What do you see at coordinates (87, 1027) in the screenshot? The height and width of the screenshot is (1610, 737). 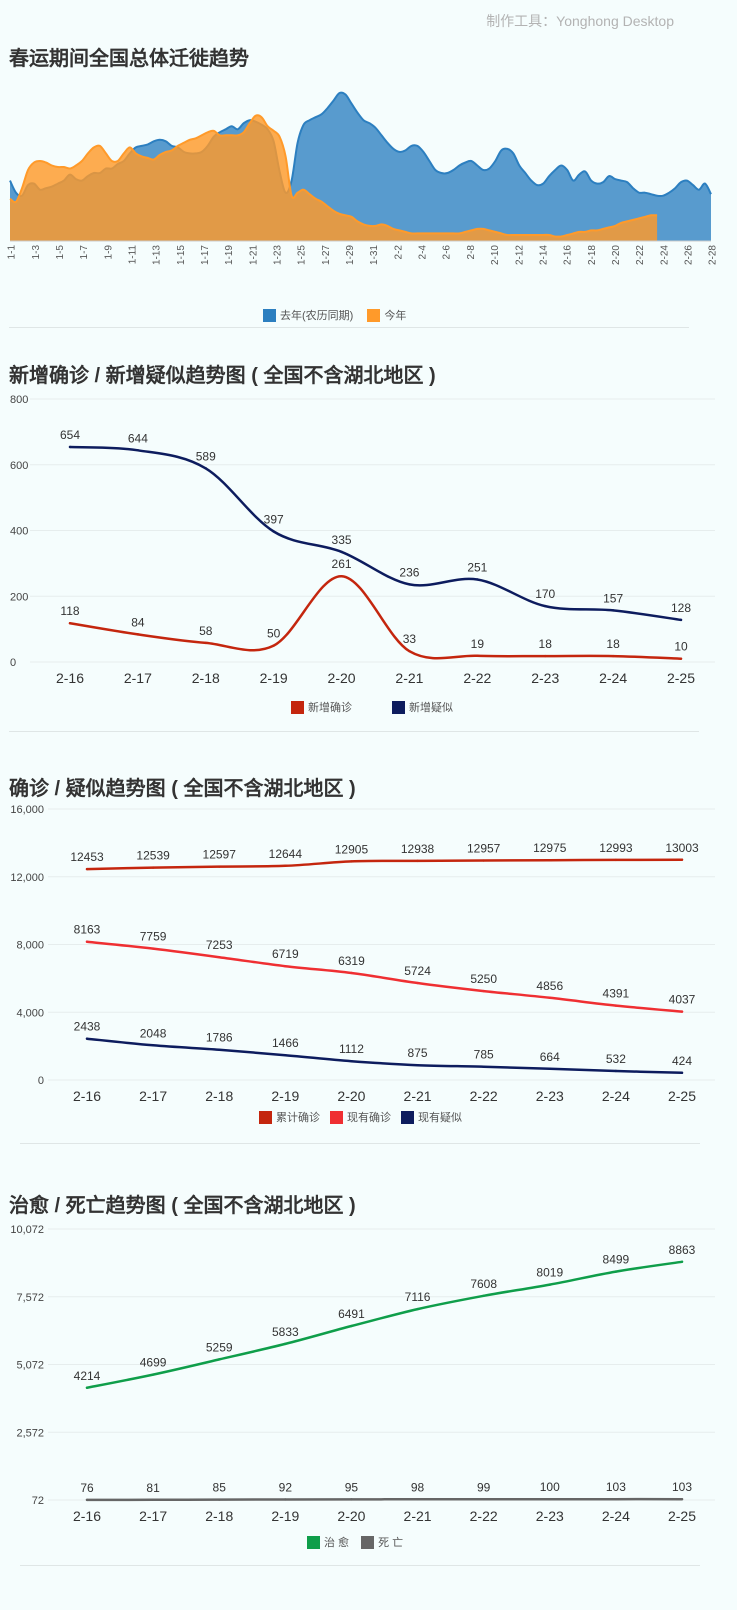 I see `current-suspected-data-label: 2438` at bounding box center [87, 1027].